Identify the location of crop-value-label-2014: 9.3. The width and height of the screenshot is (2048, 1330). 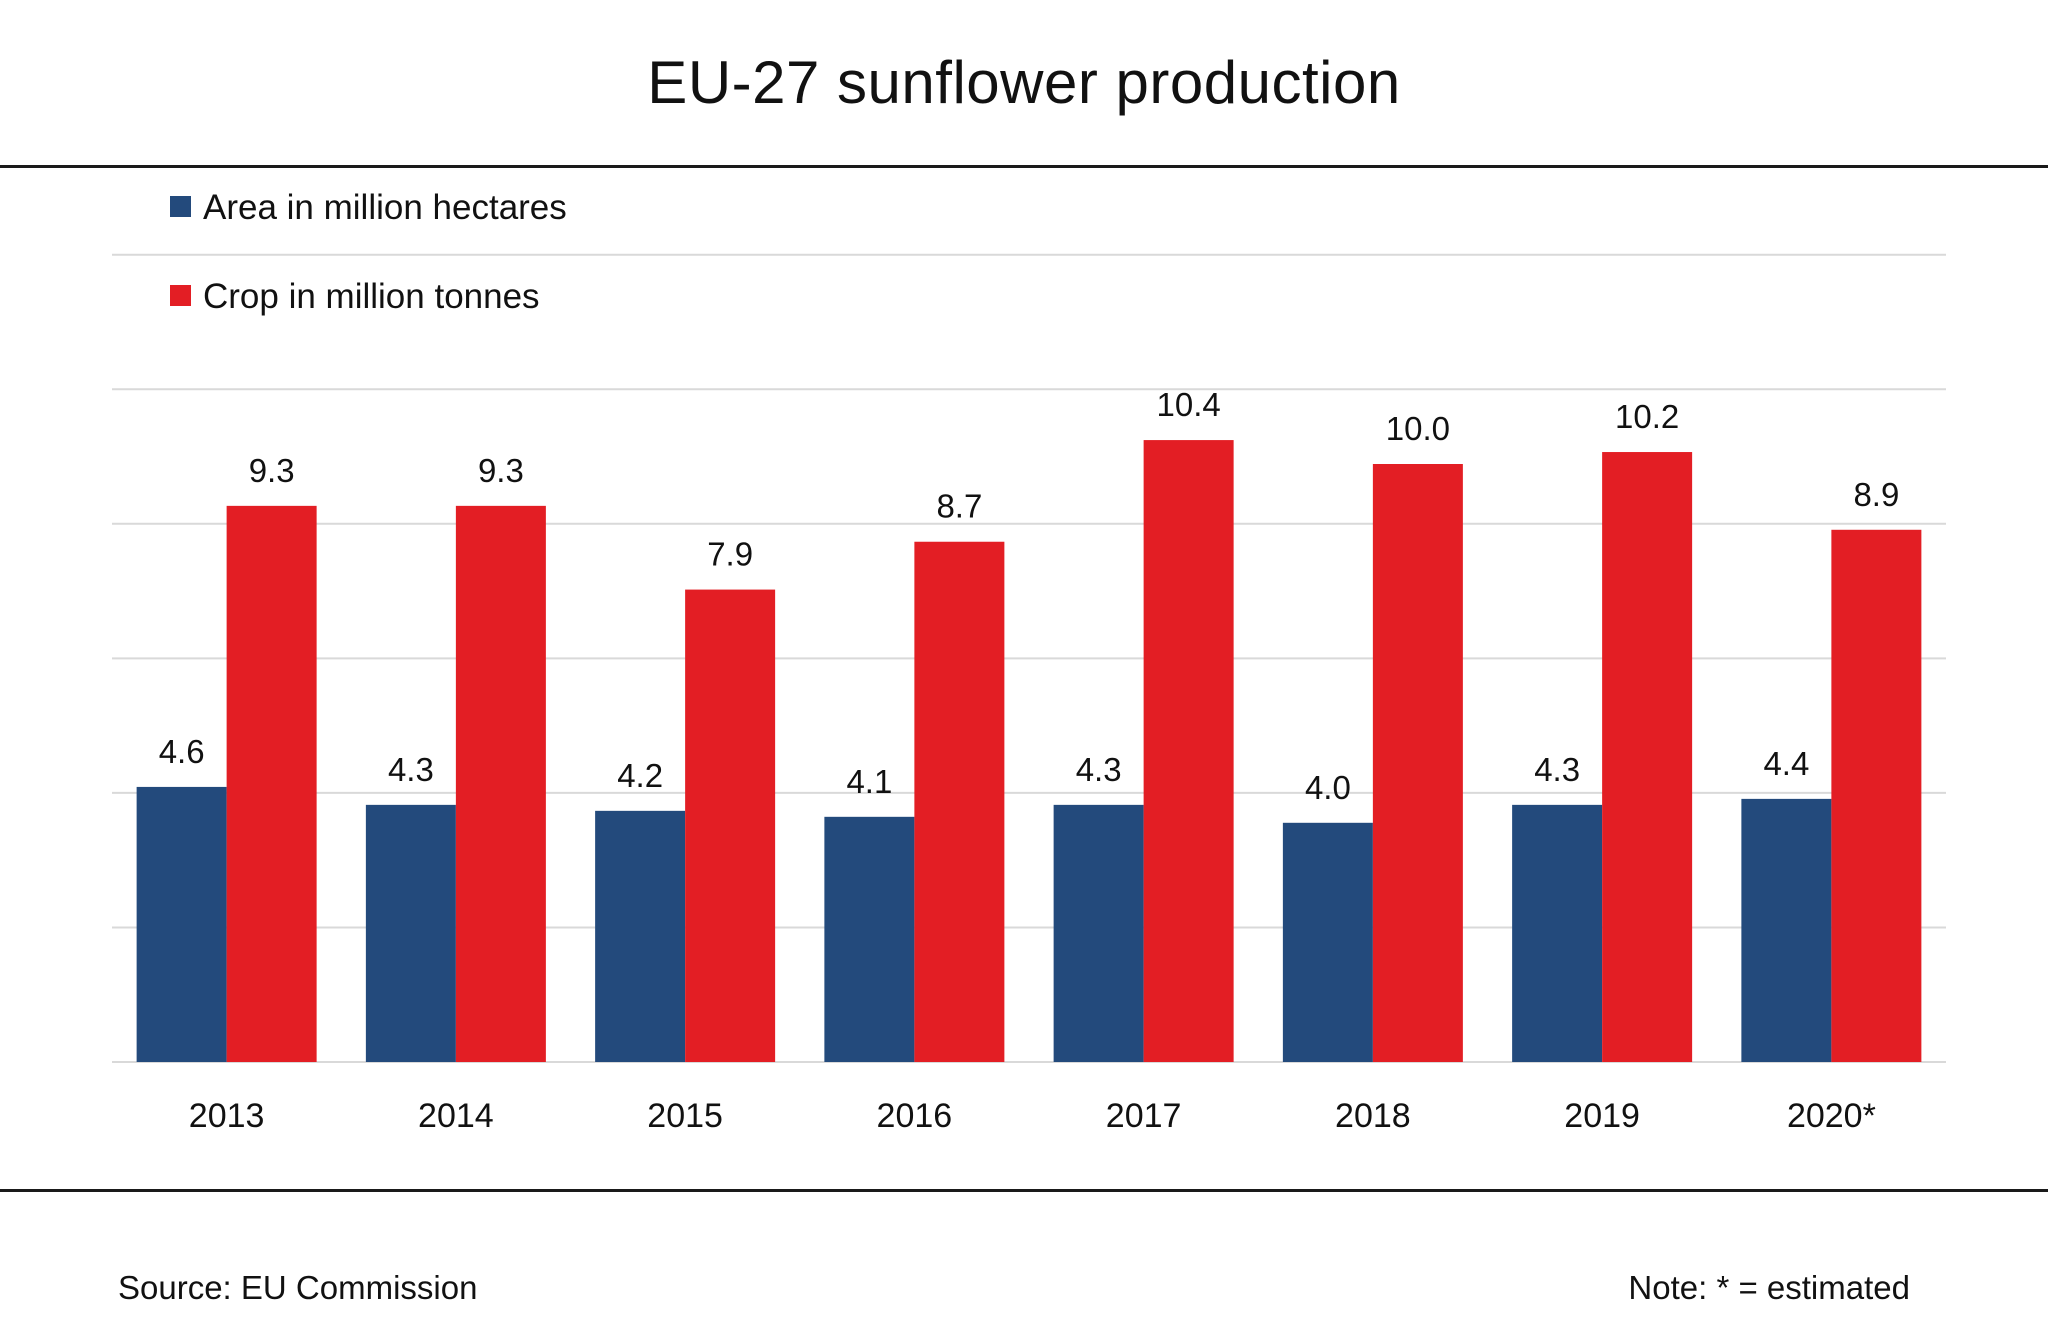
(501, 470).